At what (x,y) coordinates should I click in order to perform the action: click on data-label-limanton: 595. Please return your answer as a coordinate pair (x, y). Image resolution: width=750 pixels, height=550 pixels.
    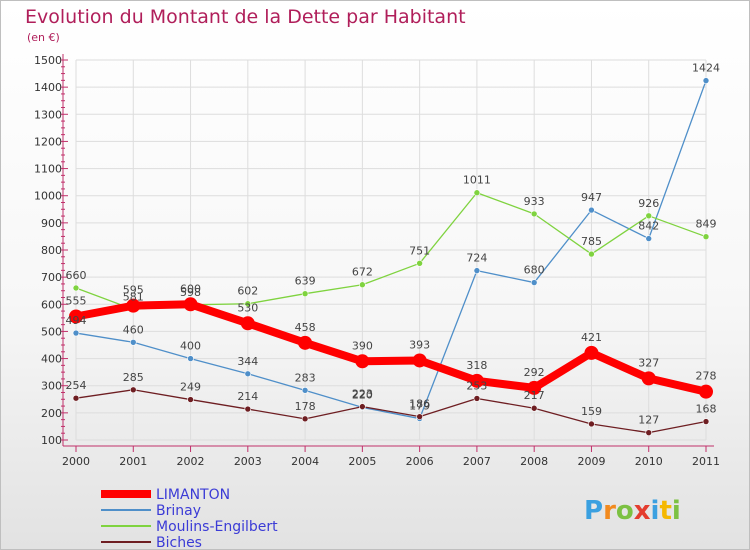
    Looking at the image, I should click on (133, 290).